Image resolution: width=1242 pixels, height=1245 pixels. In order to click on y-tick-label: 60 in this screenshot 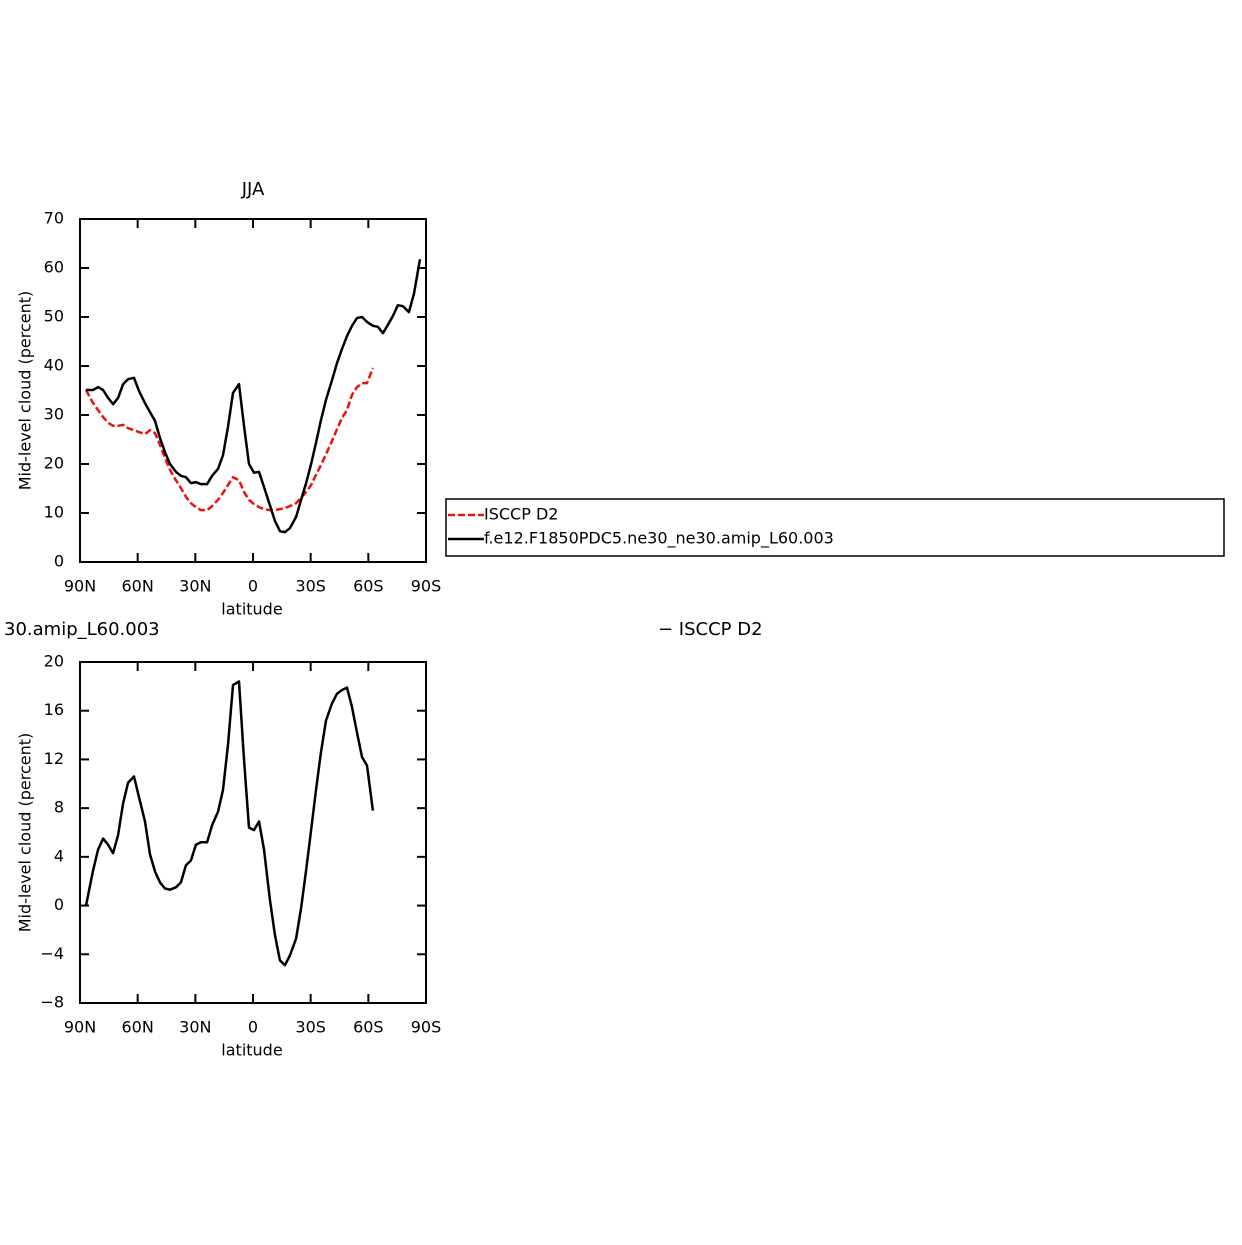, I will do `click(54, 267)`.